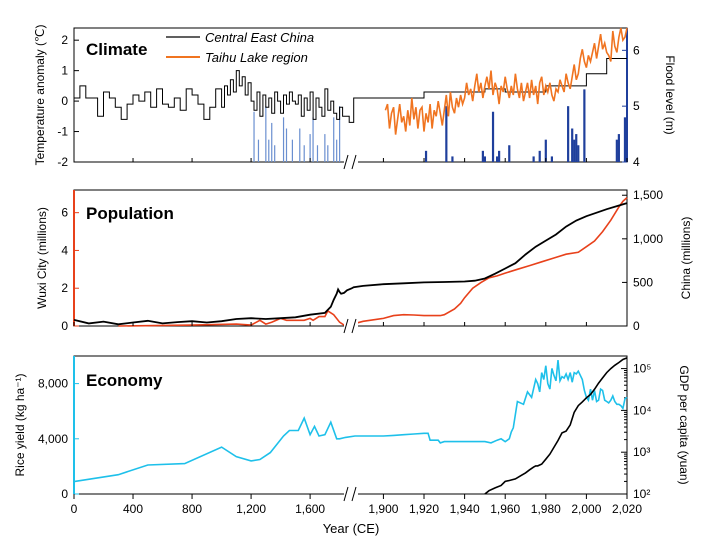  What do you see at coordinates (64, 250) in the screenshot?
I see `ytick-label-wuxi: 4` at bounding box center [64, 250].